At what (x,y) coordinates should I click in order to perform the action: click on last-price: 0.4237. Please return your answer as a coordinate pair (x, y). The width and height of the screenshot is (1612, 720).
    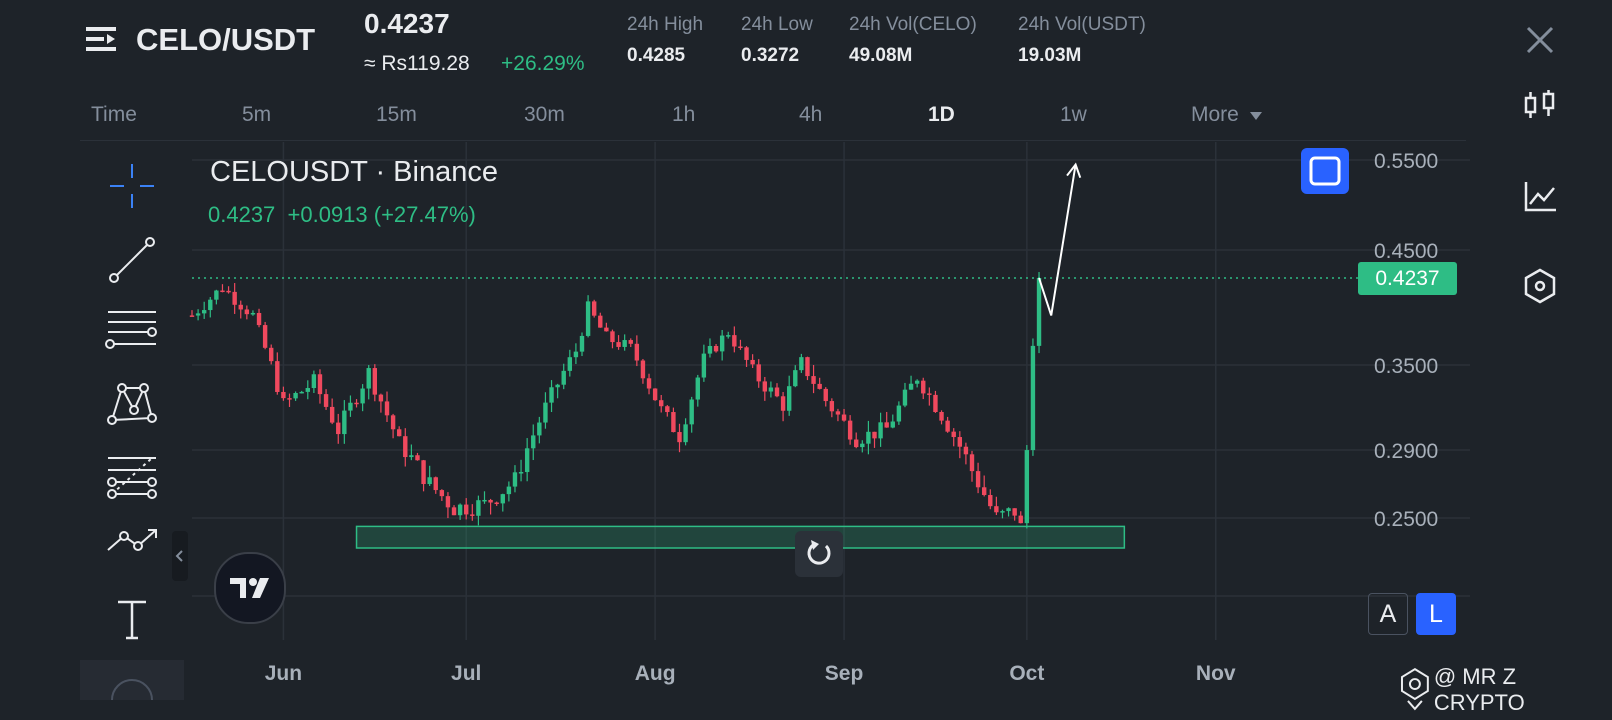
    Looking at the image, I should click on (407, 23).